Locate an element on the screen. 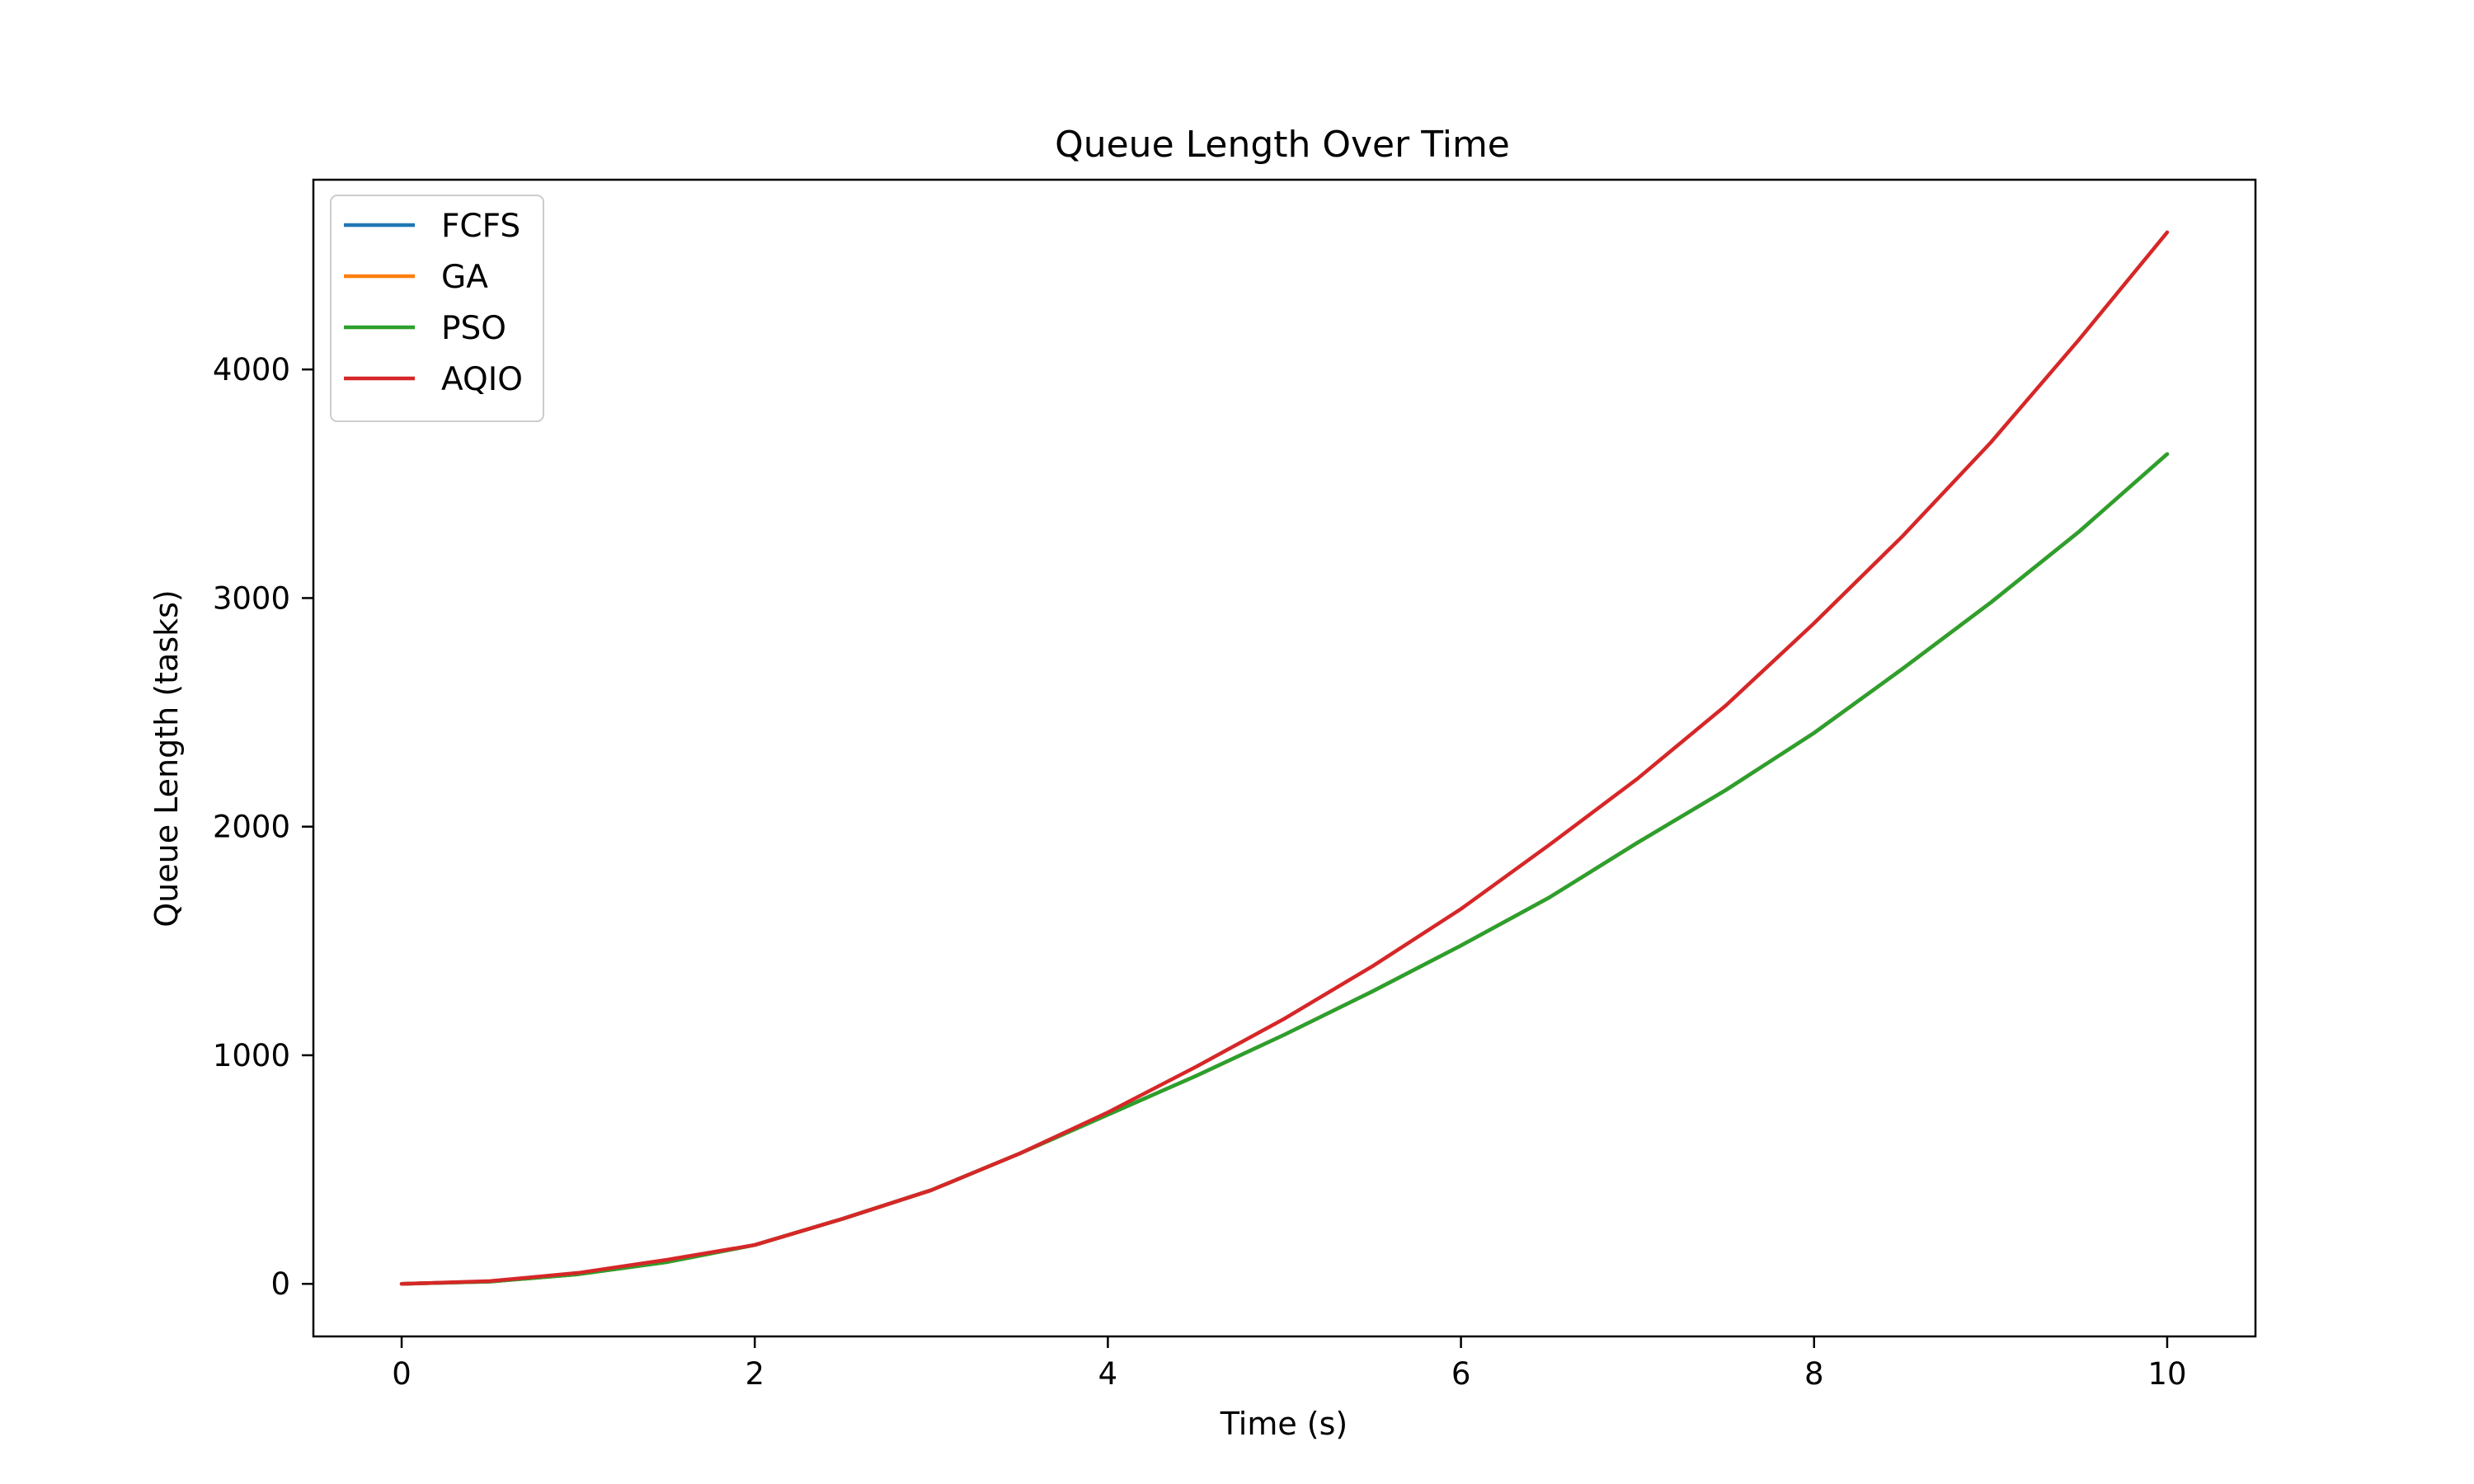 This screenshot has width=2474, height=1484. x-tick-label: 6 is located at coordinates (1461, 1374).